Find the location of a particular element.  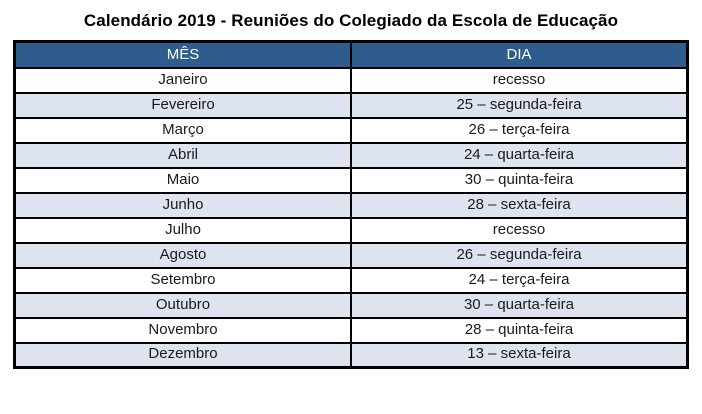

table-row: Setembro 24 – terça-feira is located at coordinates (351, 280).